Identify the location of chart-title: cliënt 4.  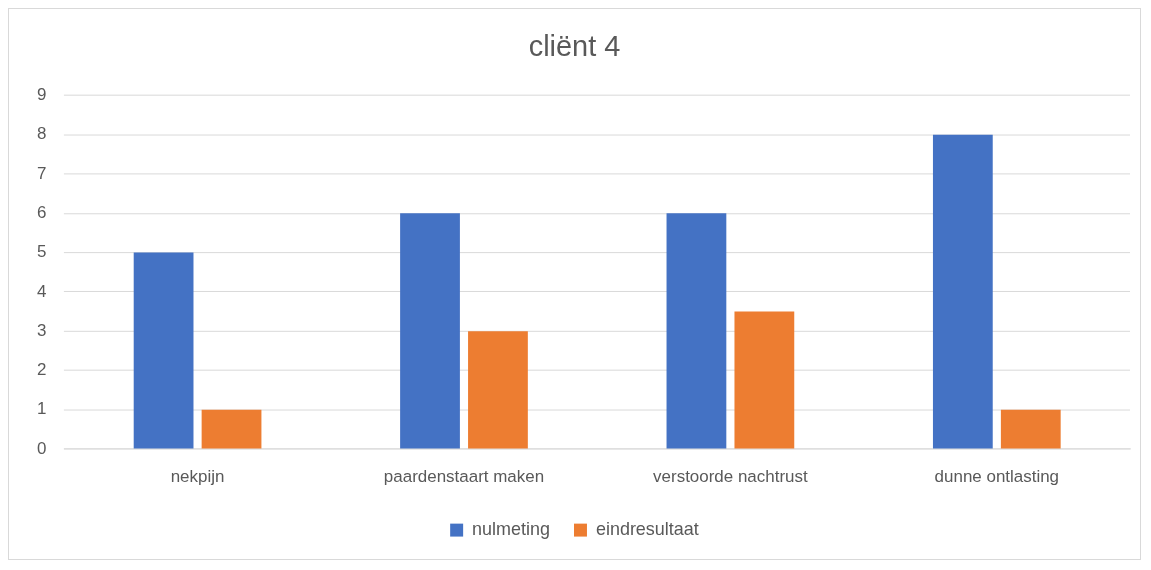
(574, 46).